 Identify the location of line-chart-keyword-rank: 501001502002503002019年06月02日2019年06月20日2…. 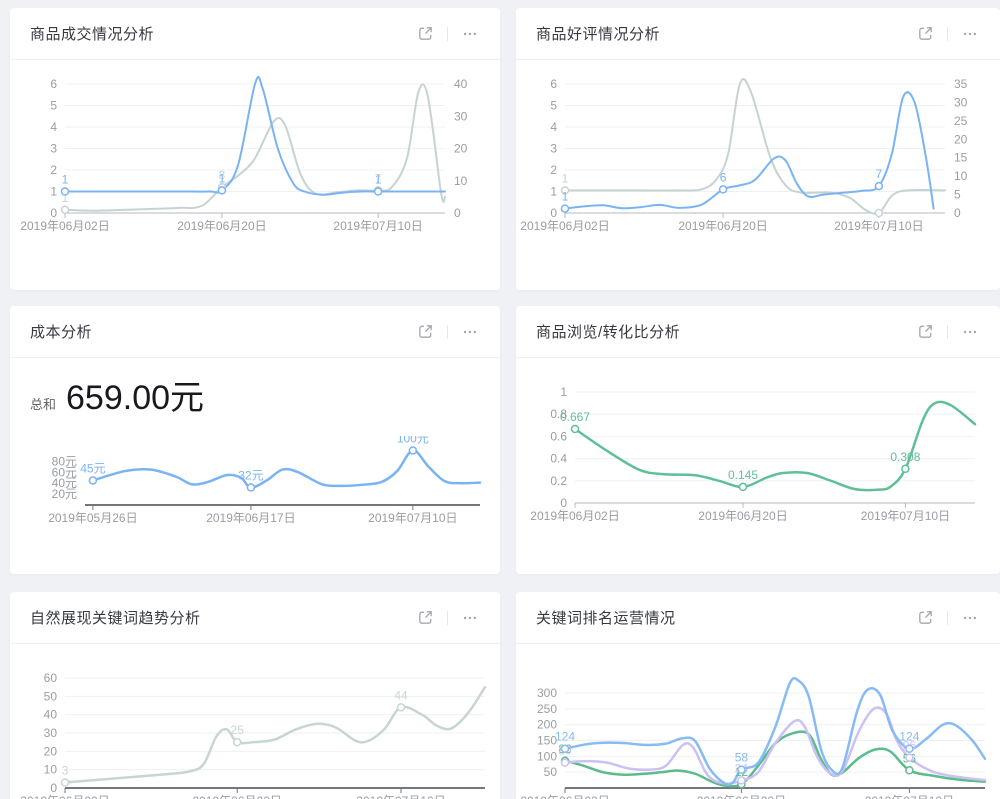
(758, 730).